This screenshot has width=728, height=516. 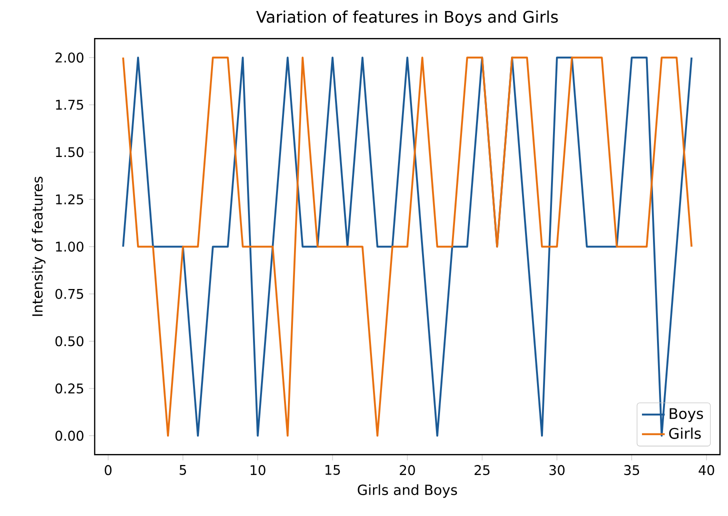 I want to click on x-tick-label: 25, so click(x=482, y=470).